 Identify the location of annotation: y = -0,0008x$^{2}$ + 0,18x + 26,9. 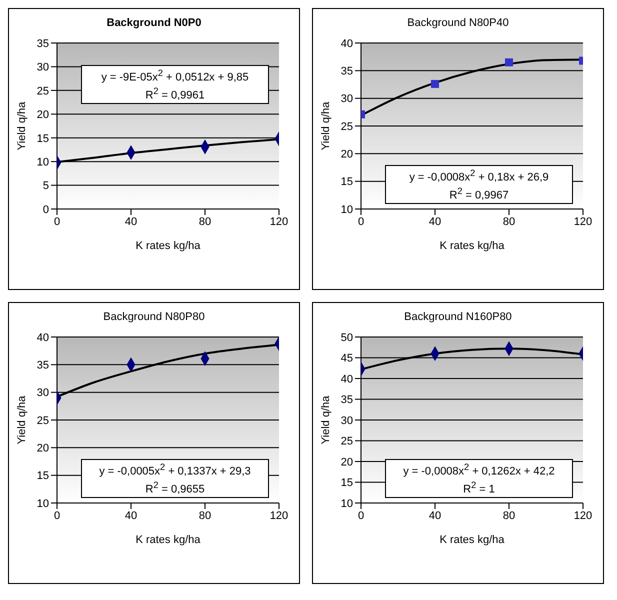
(479, 176).